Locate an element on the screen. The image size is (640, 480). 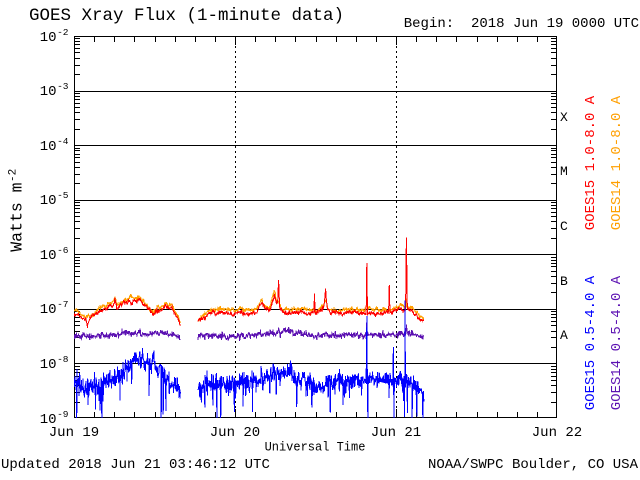
legend-goes15-0-5-4-0-a: GOES15 0.5-4.0 A is located at coordinates (591, 343).